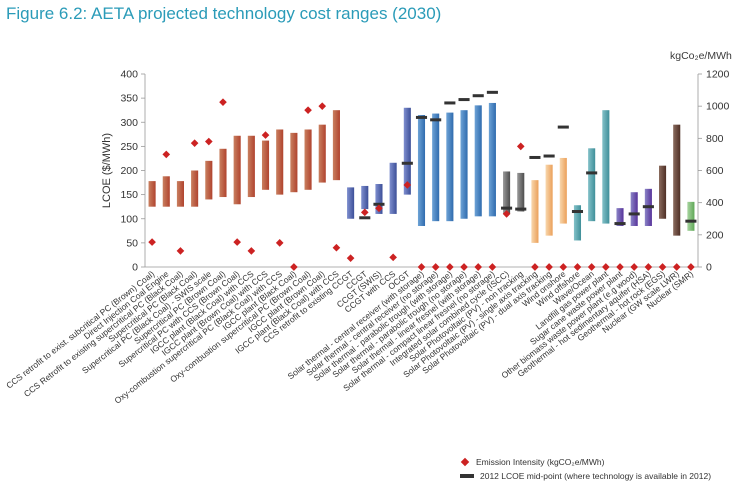  I want to click on y-axis-label: LCOE ($/MWh), so click(107, 170).